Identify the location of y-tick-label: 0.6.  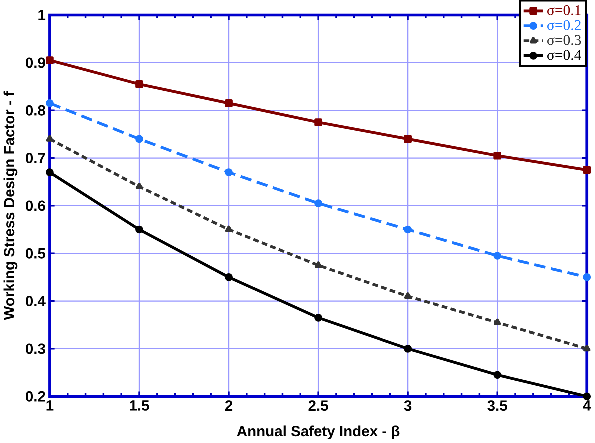
(36, 206).